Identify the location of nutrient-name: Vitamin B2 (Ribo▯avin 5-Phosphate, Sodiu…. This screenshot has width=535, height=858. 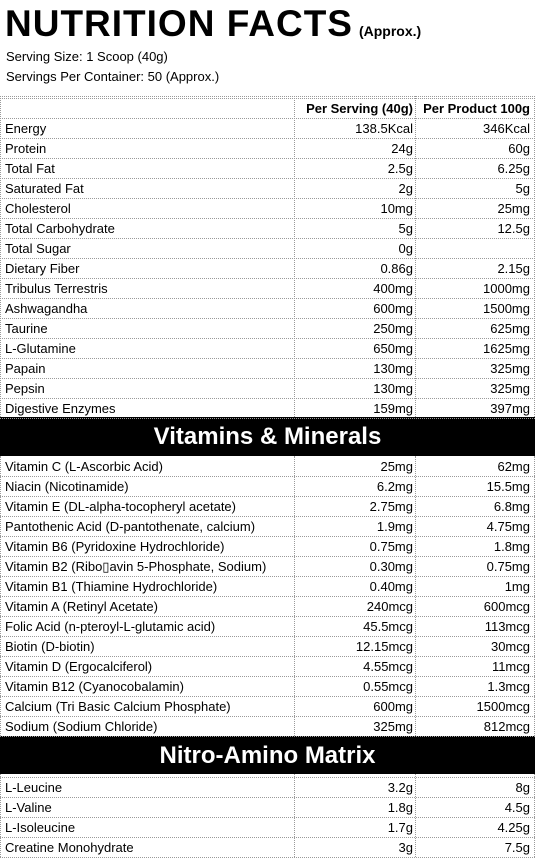
(136, 566).